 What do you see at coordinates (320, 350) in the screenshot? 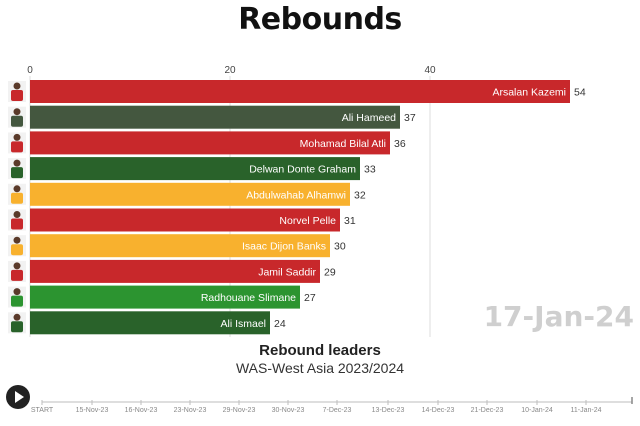
I see `chart-subtitle: Rebound leaders` at bounding box center [320, 350].